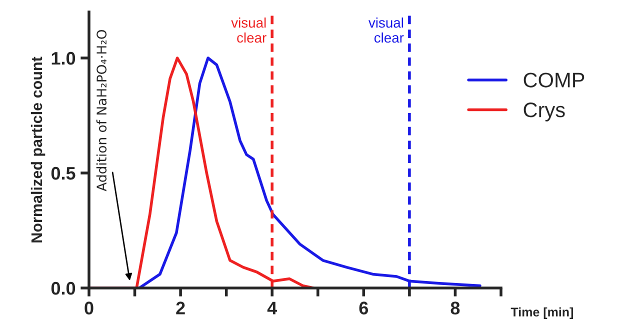  Describe the element at coordinates (544, 112) in the screenshot. I see `legend-label: Crys` at that location.